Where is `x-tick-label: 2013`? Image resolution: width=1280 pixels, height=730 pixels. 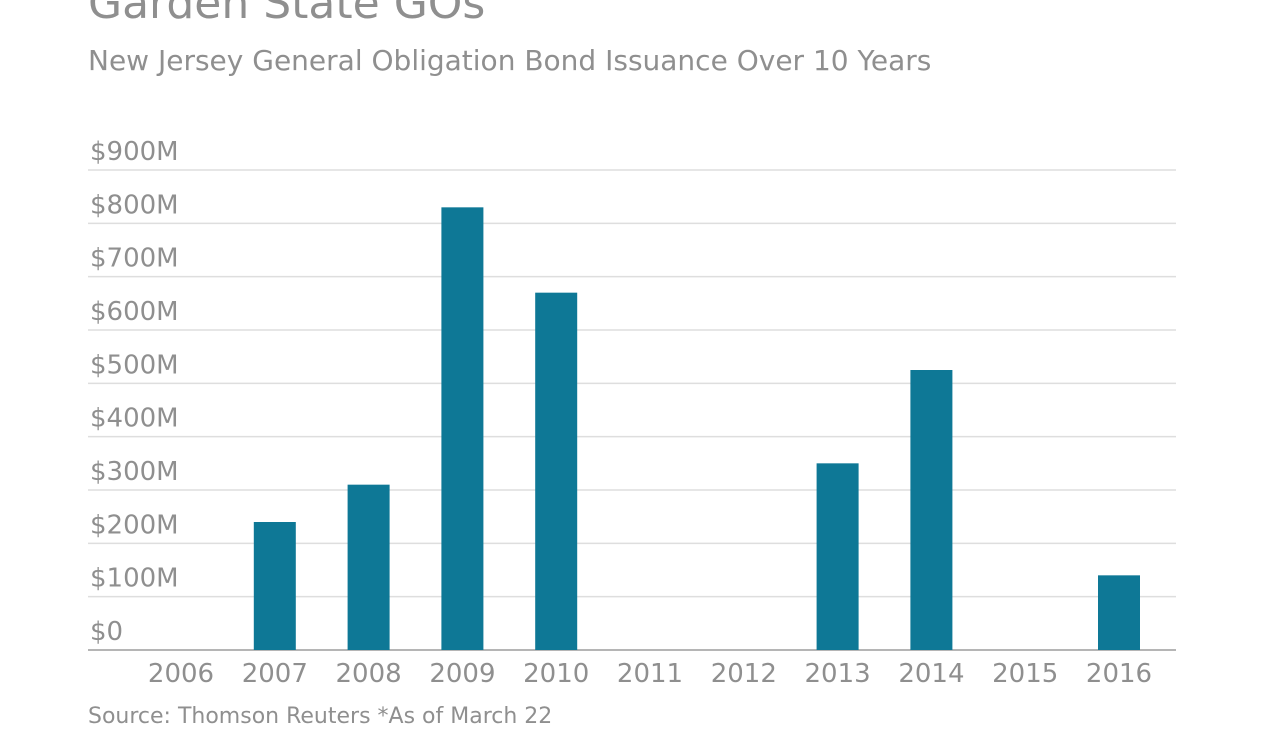 x-tick-label: 2013 is located at coordinates (838, 674).